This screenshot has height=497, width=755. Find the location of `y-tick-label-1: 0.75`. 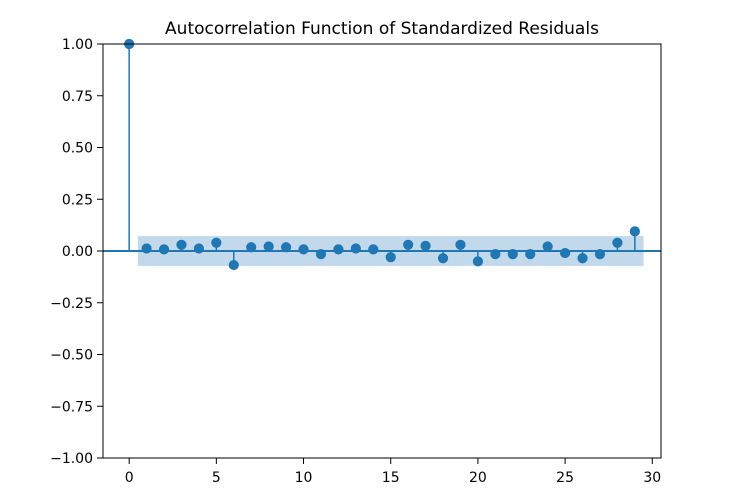

y-tick-label-1: 0.75 is located at coordinates (77, 97).